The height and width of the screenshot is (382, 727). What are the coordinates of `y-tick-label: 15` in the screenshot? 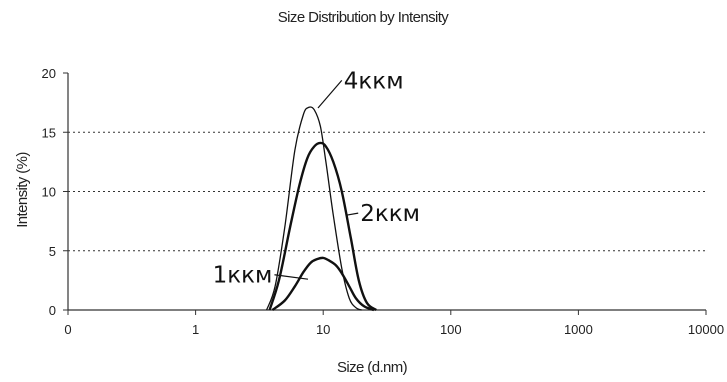 It's located at (49, 132).